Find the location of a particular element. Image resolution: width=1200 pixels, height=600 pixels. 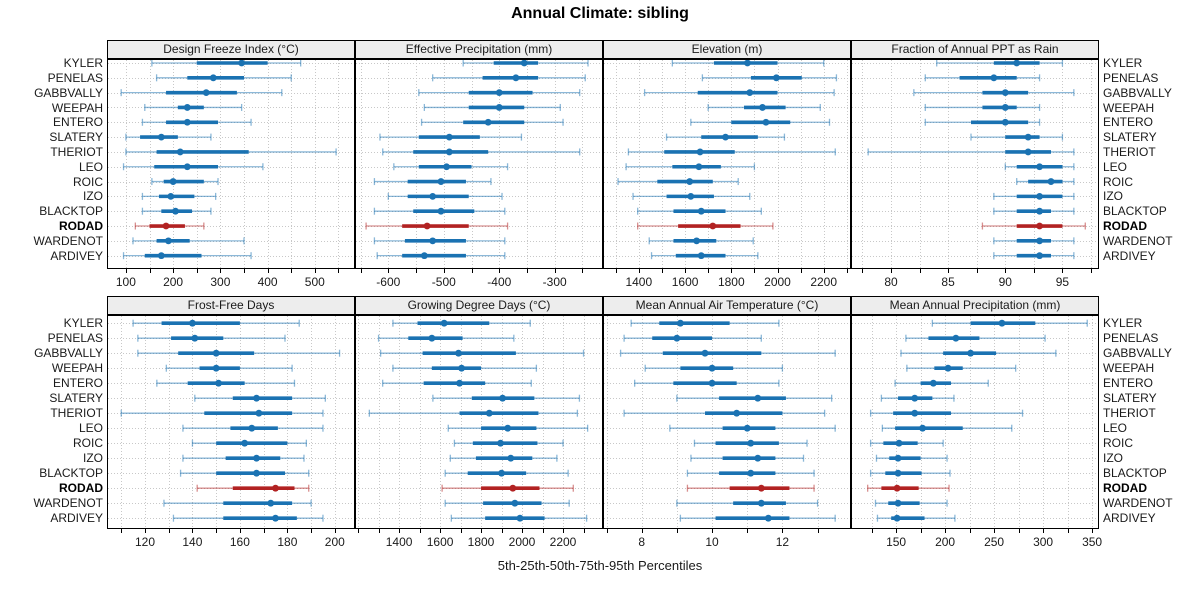

tick-label-growing-degree-days-c: 1400 is located at coordinates (399, 542).